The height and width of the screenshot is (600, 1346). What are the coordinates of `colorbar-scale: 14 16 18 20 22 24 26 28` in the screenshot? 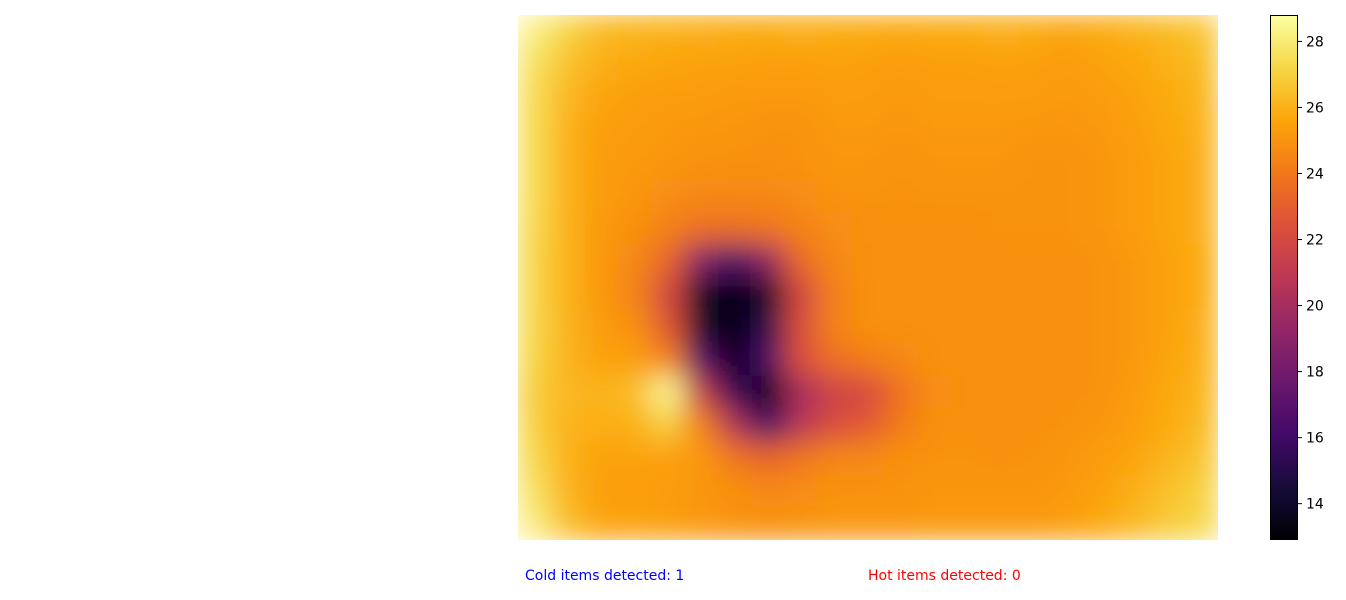 It's located at (1297, 277).